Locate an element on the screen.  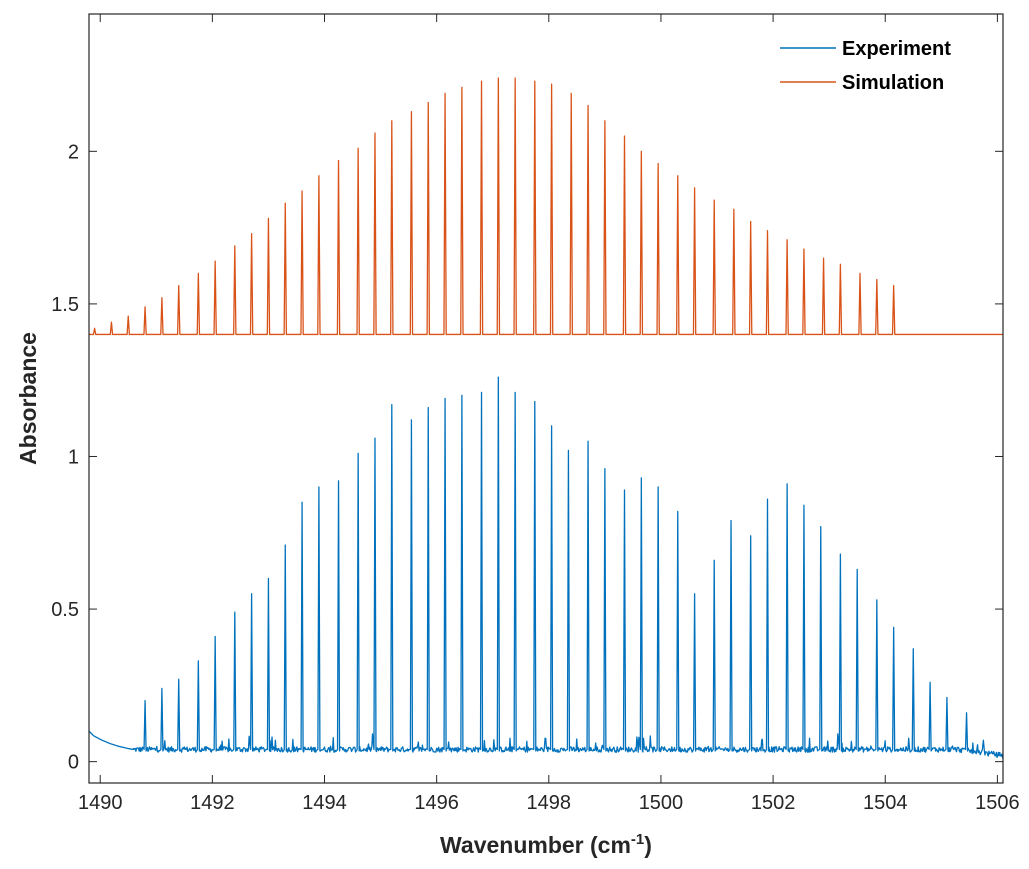
x-tick-label: 1504 is located at coordinates (885, 803).